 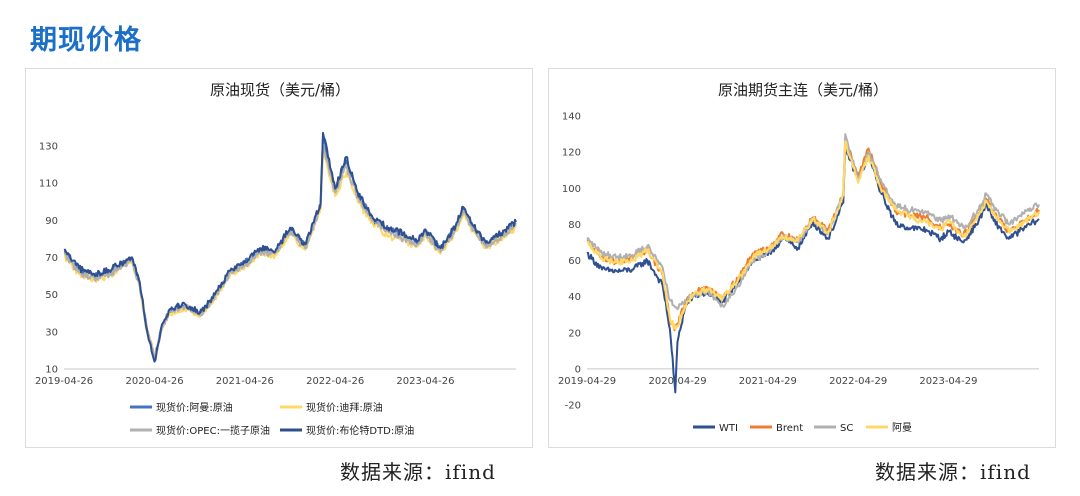 What do you see at coordinates (574, 297) in the screenshot?
I see `y-tick-label: 40` at bounding box center [574, 297].